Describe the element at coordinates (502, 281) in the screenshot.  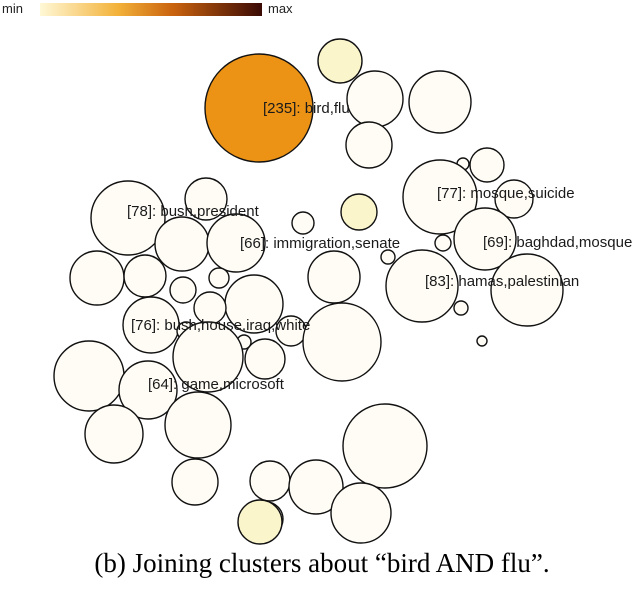
I see `cluster-label-hamas-palestinian: [83]: hamas,palestinian` at that location.